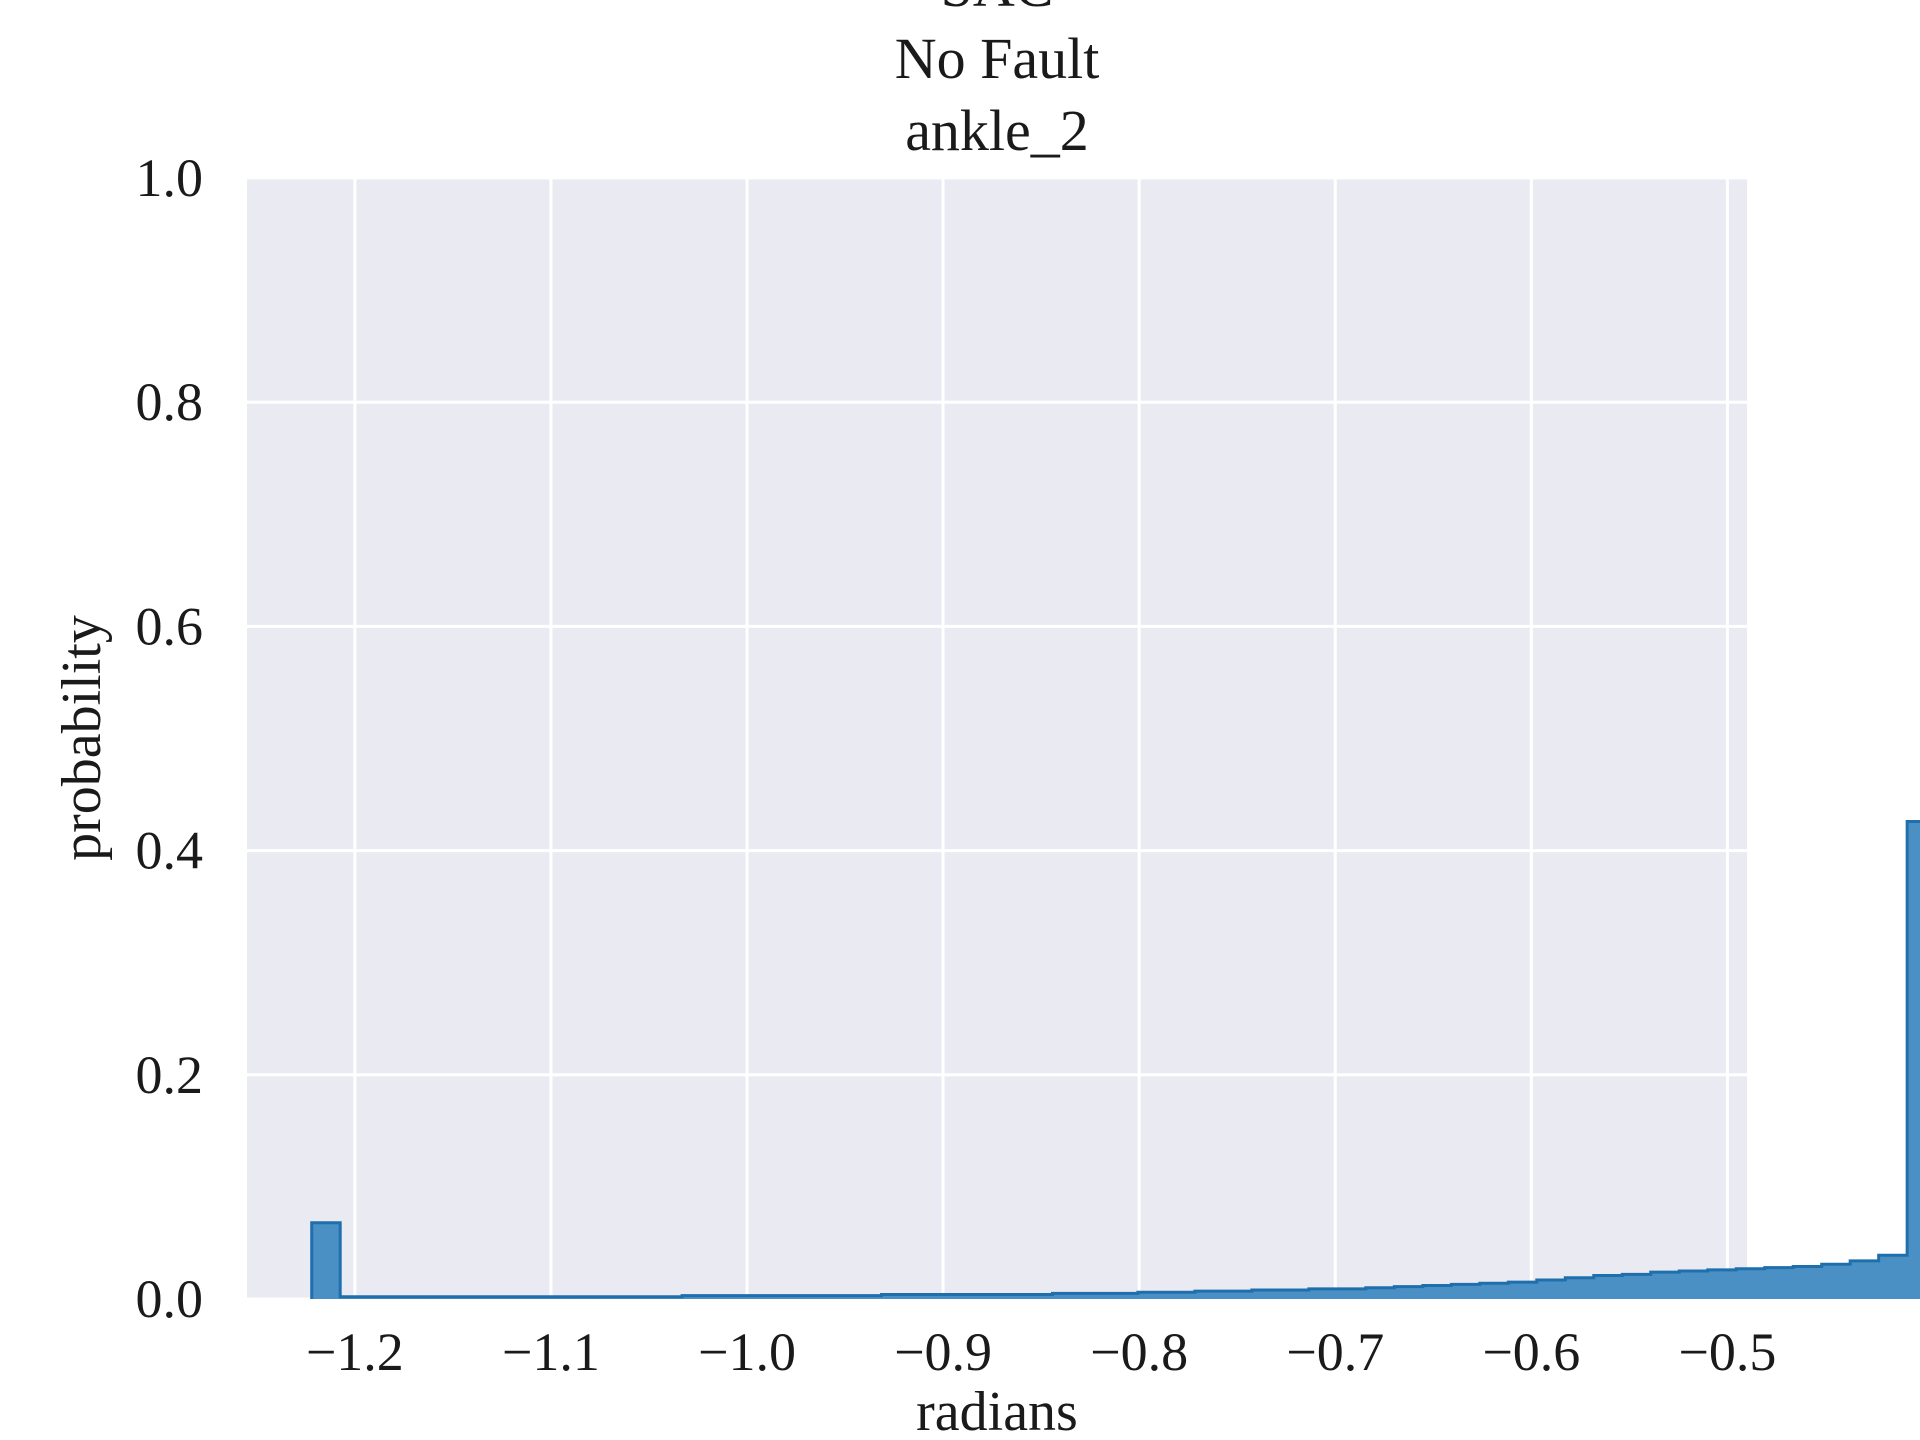 The height and width of the screenshot is (1440, 1920). I want to click on y-tick-label: 0.4, so click(170, 851).